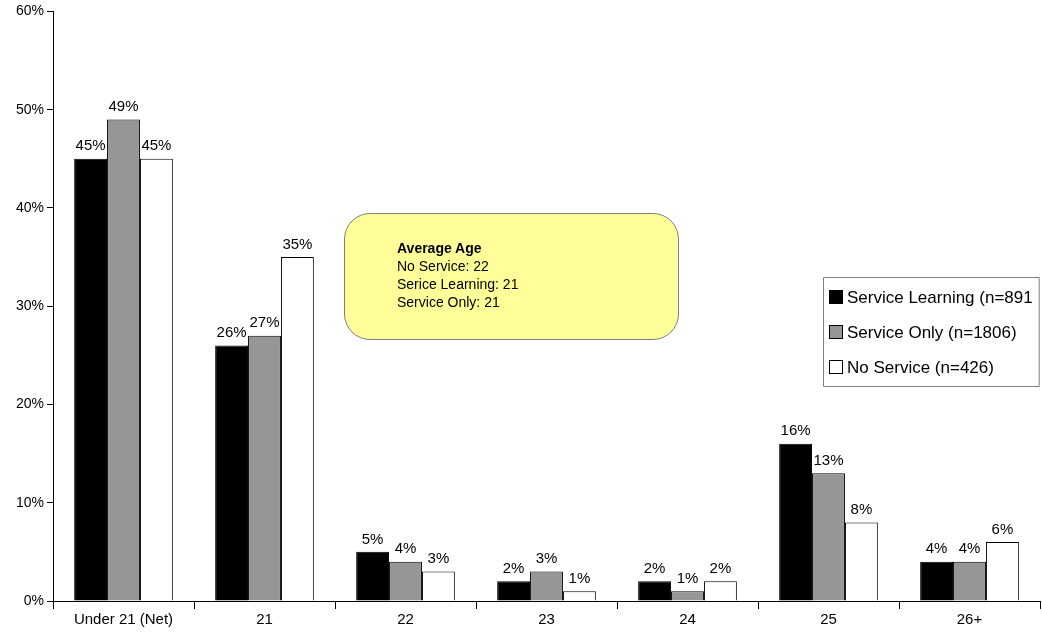  I want to click on data-label: 16%, so click(795, 430).